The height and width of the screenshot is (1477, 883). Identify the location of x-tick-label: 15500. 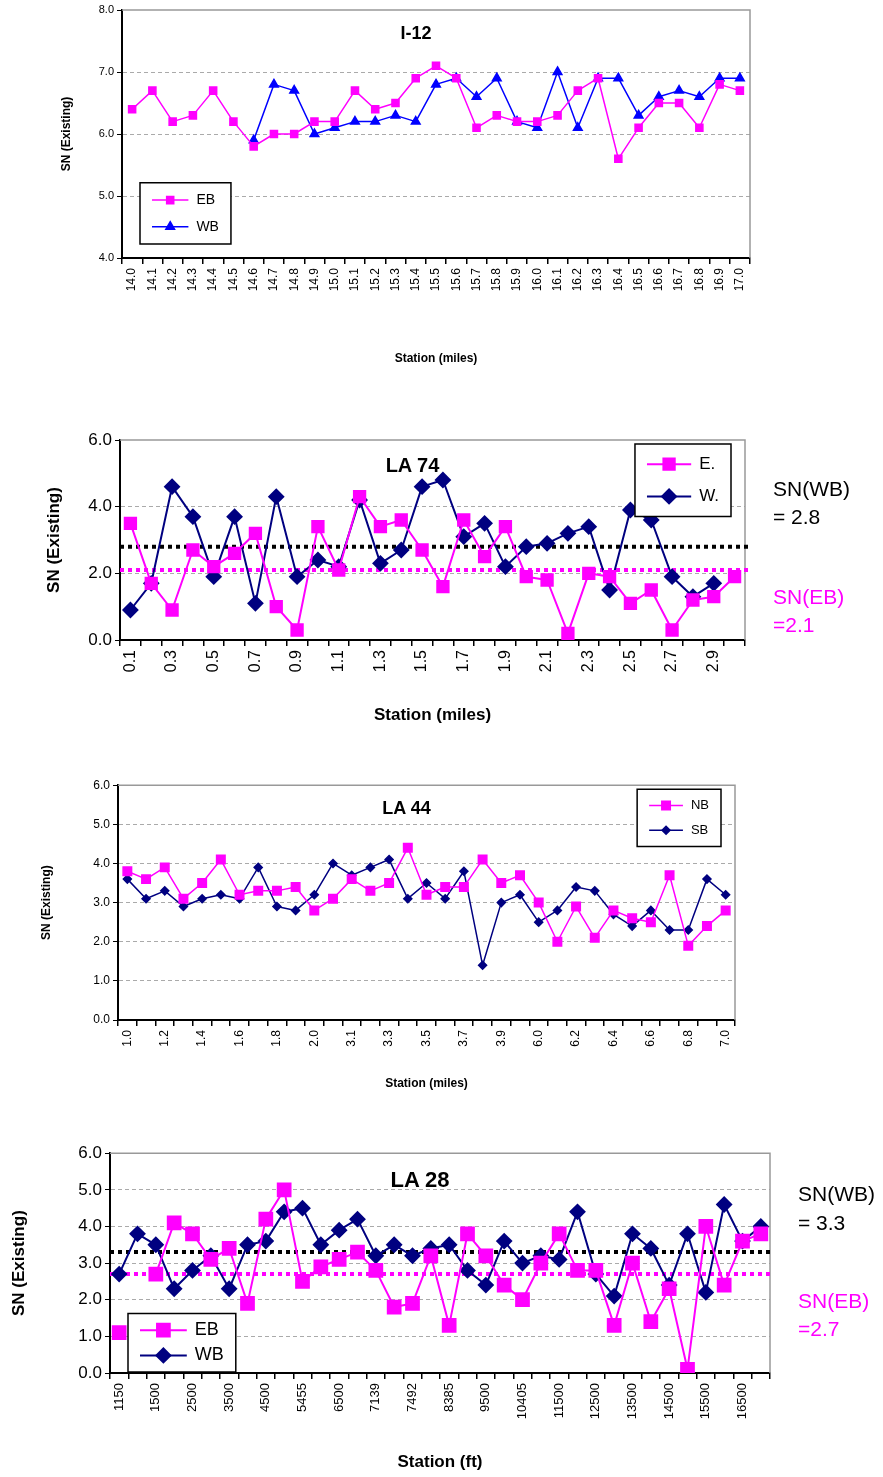
(705, 1401).